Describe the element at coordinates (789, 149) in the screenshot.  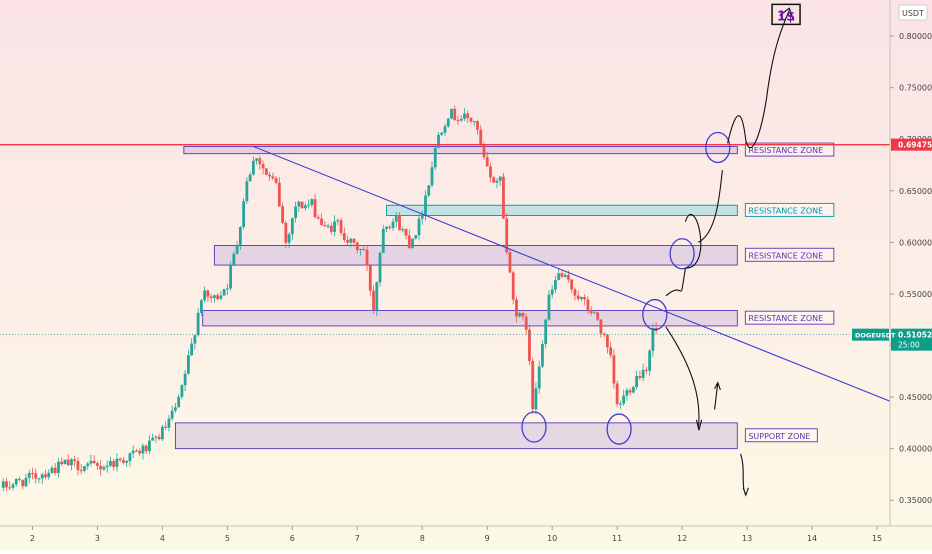
I see `zone-label-box` at that location.